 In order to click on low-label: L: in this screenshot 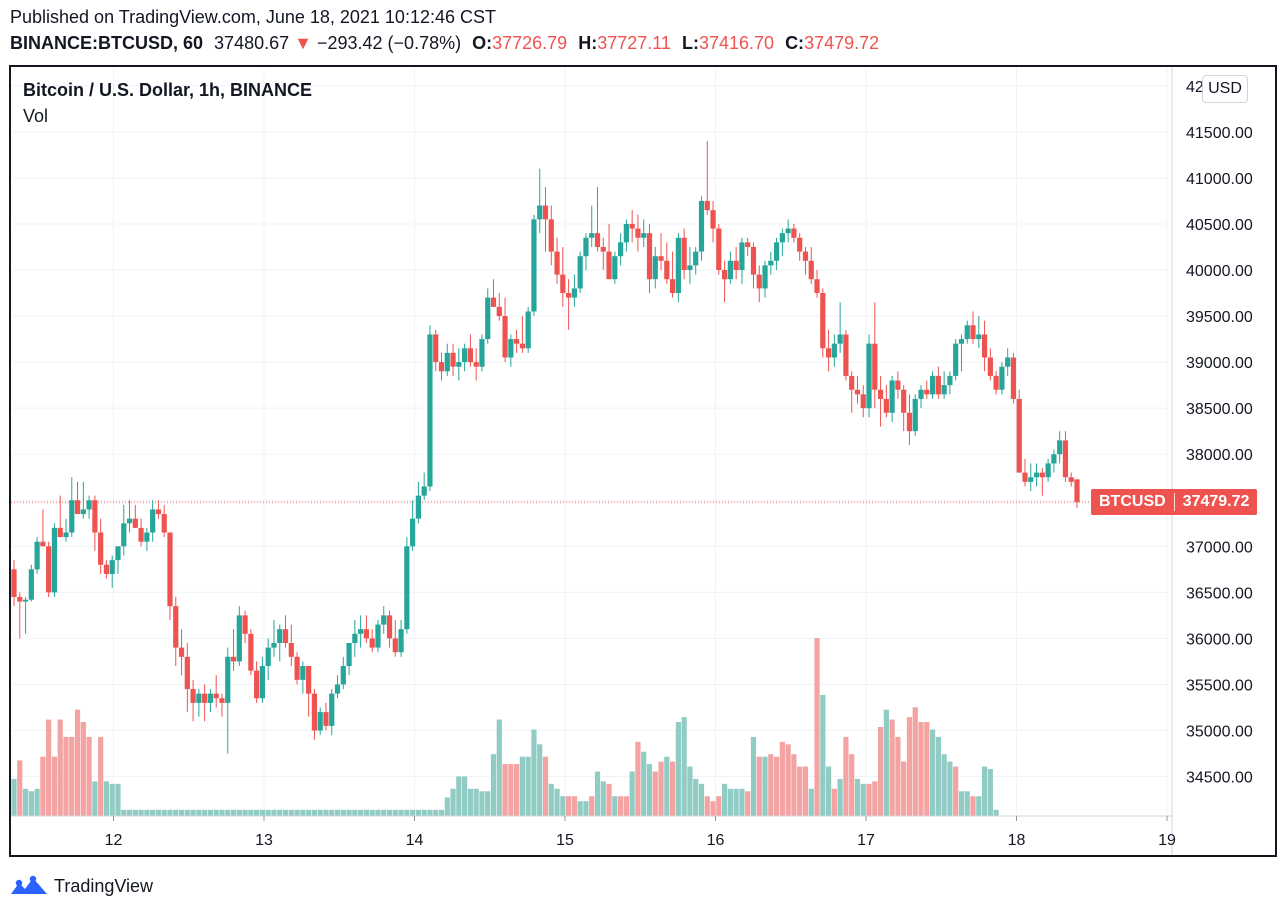, I will do `click(690, 43)`.